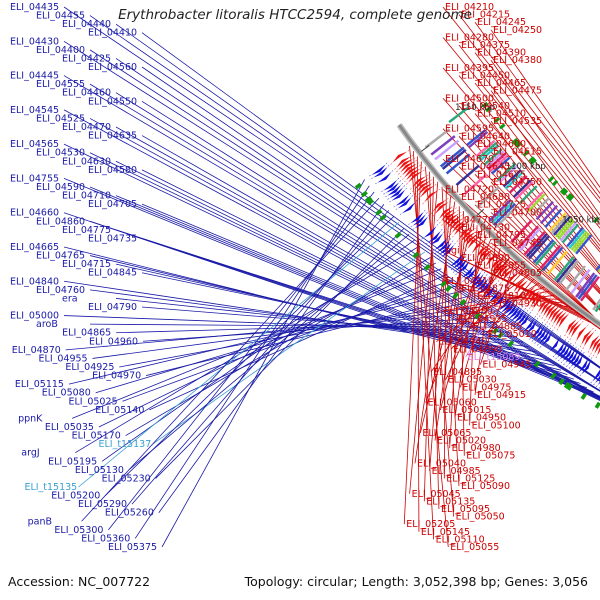  I want to click on right-gene-label: ELI_t15089, so click(494, 357).